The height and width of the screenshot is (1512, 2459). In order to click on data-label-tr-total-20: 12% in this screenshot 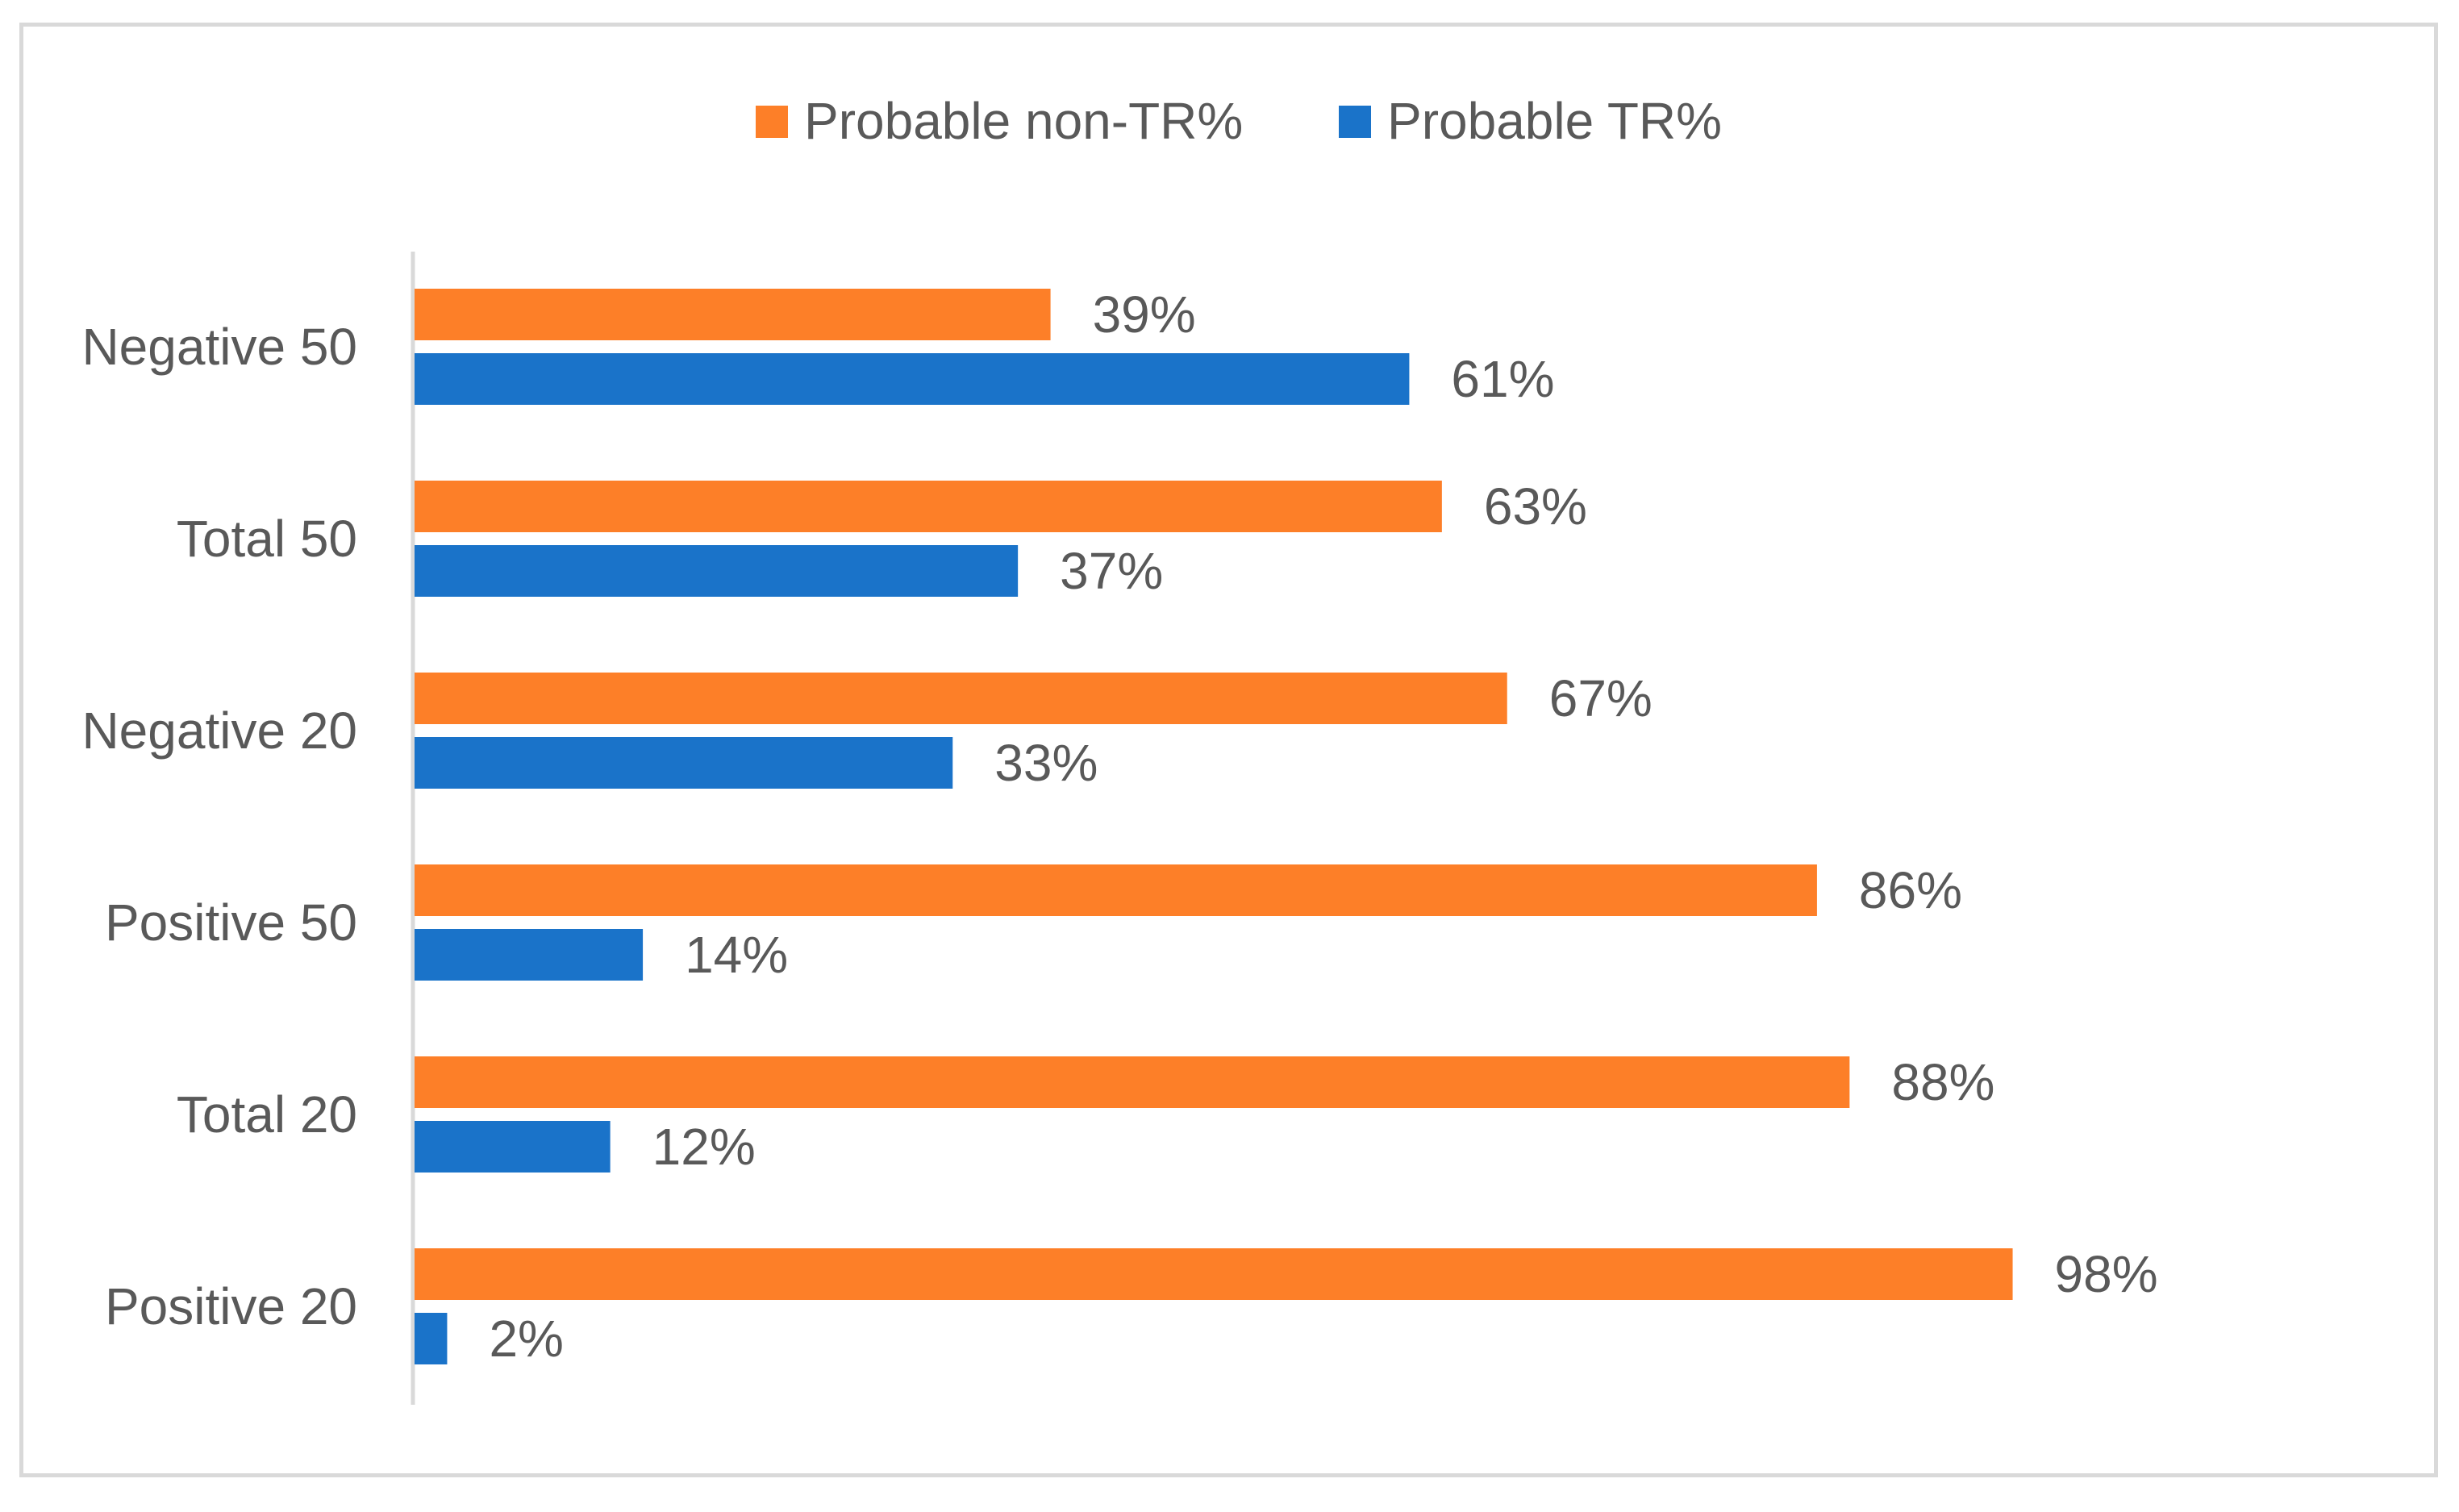, I will do `click(704, 1147)`.